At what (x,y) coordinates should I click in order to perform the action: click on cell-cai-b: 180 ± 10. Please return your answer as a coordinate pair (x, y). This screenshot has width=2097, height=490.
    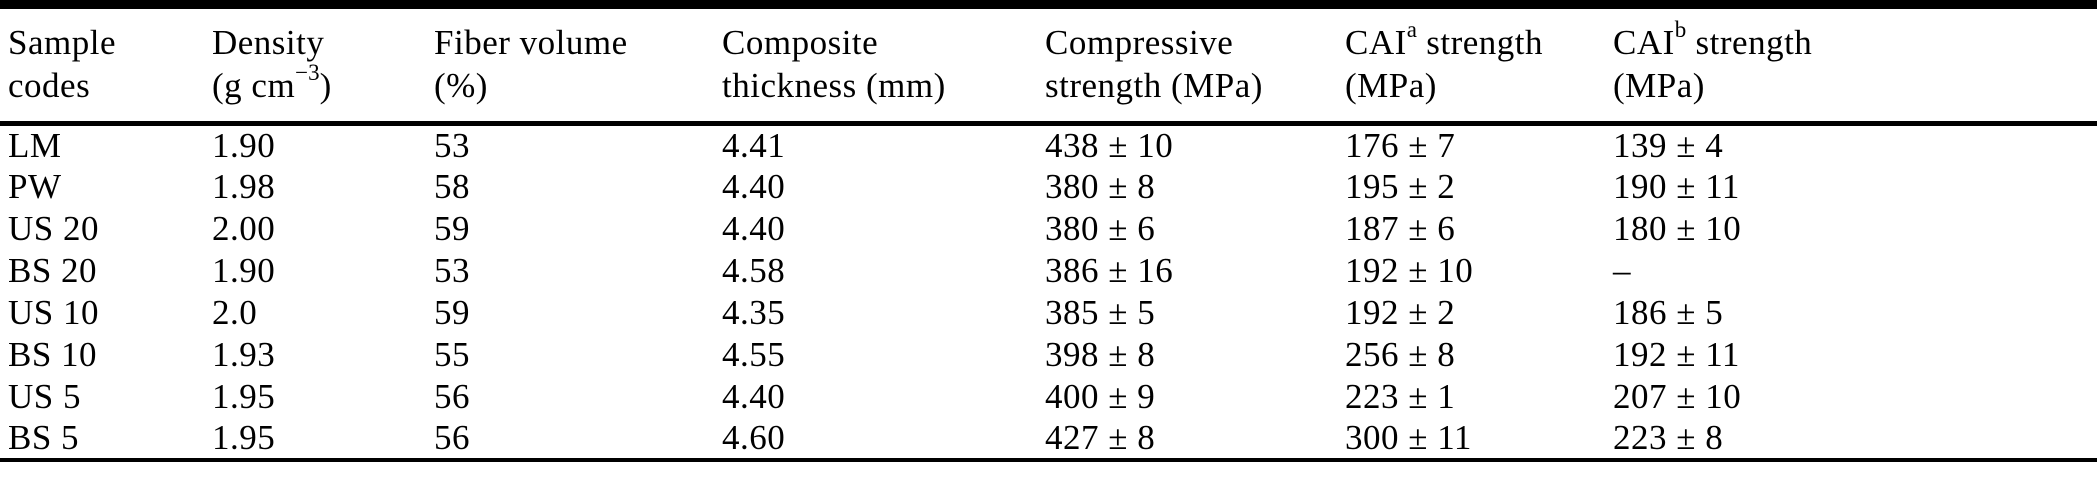
    Looking at the image, I should click on (1677, 228).